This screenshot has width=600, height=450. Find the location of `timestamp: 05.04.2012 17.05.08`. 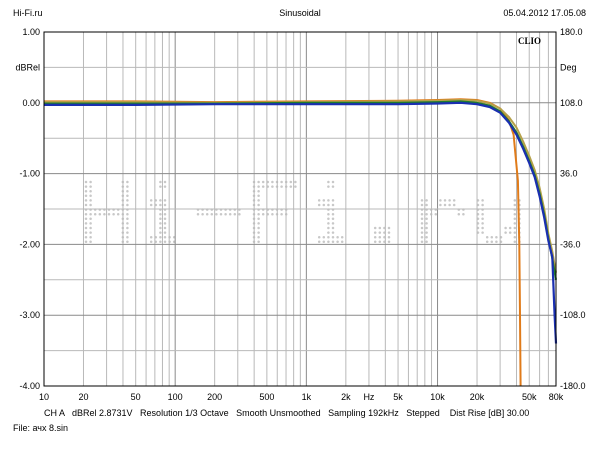

timestamp: 05.04.2012 17.05.08 is located at coordinates (544, 13).